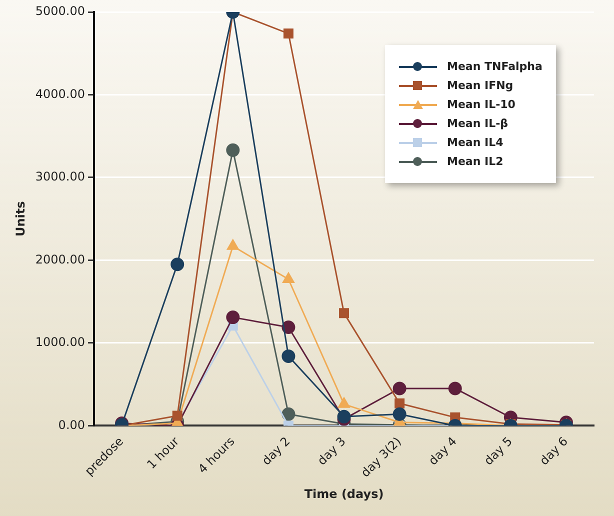 This screenshot has height=516, width=614. I want to click on legend-label: Mean IL-10, so click(481, 104).